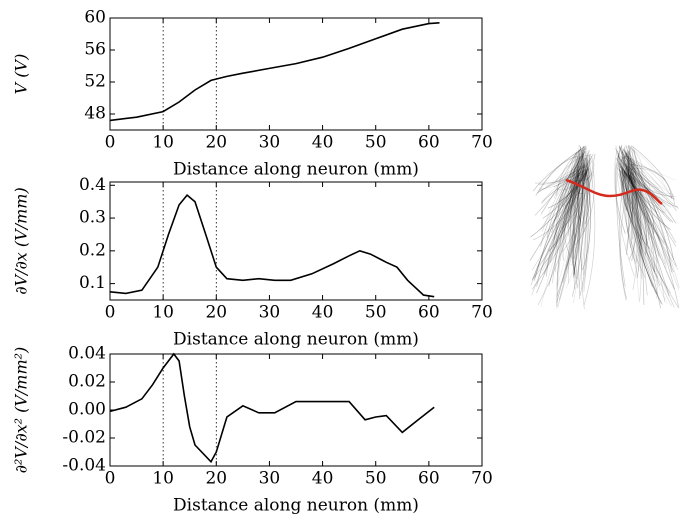 The image size is (683, 524). I want to click on y-tick-label: 0.1, so click(92, 283).